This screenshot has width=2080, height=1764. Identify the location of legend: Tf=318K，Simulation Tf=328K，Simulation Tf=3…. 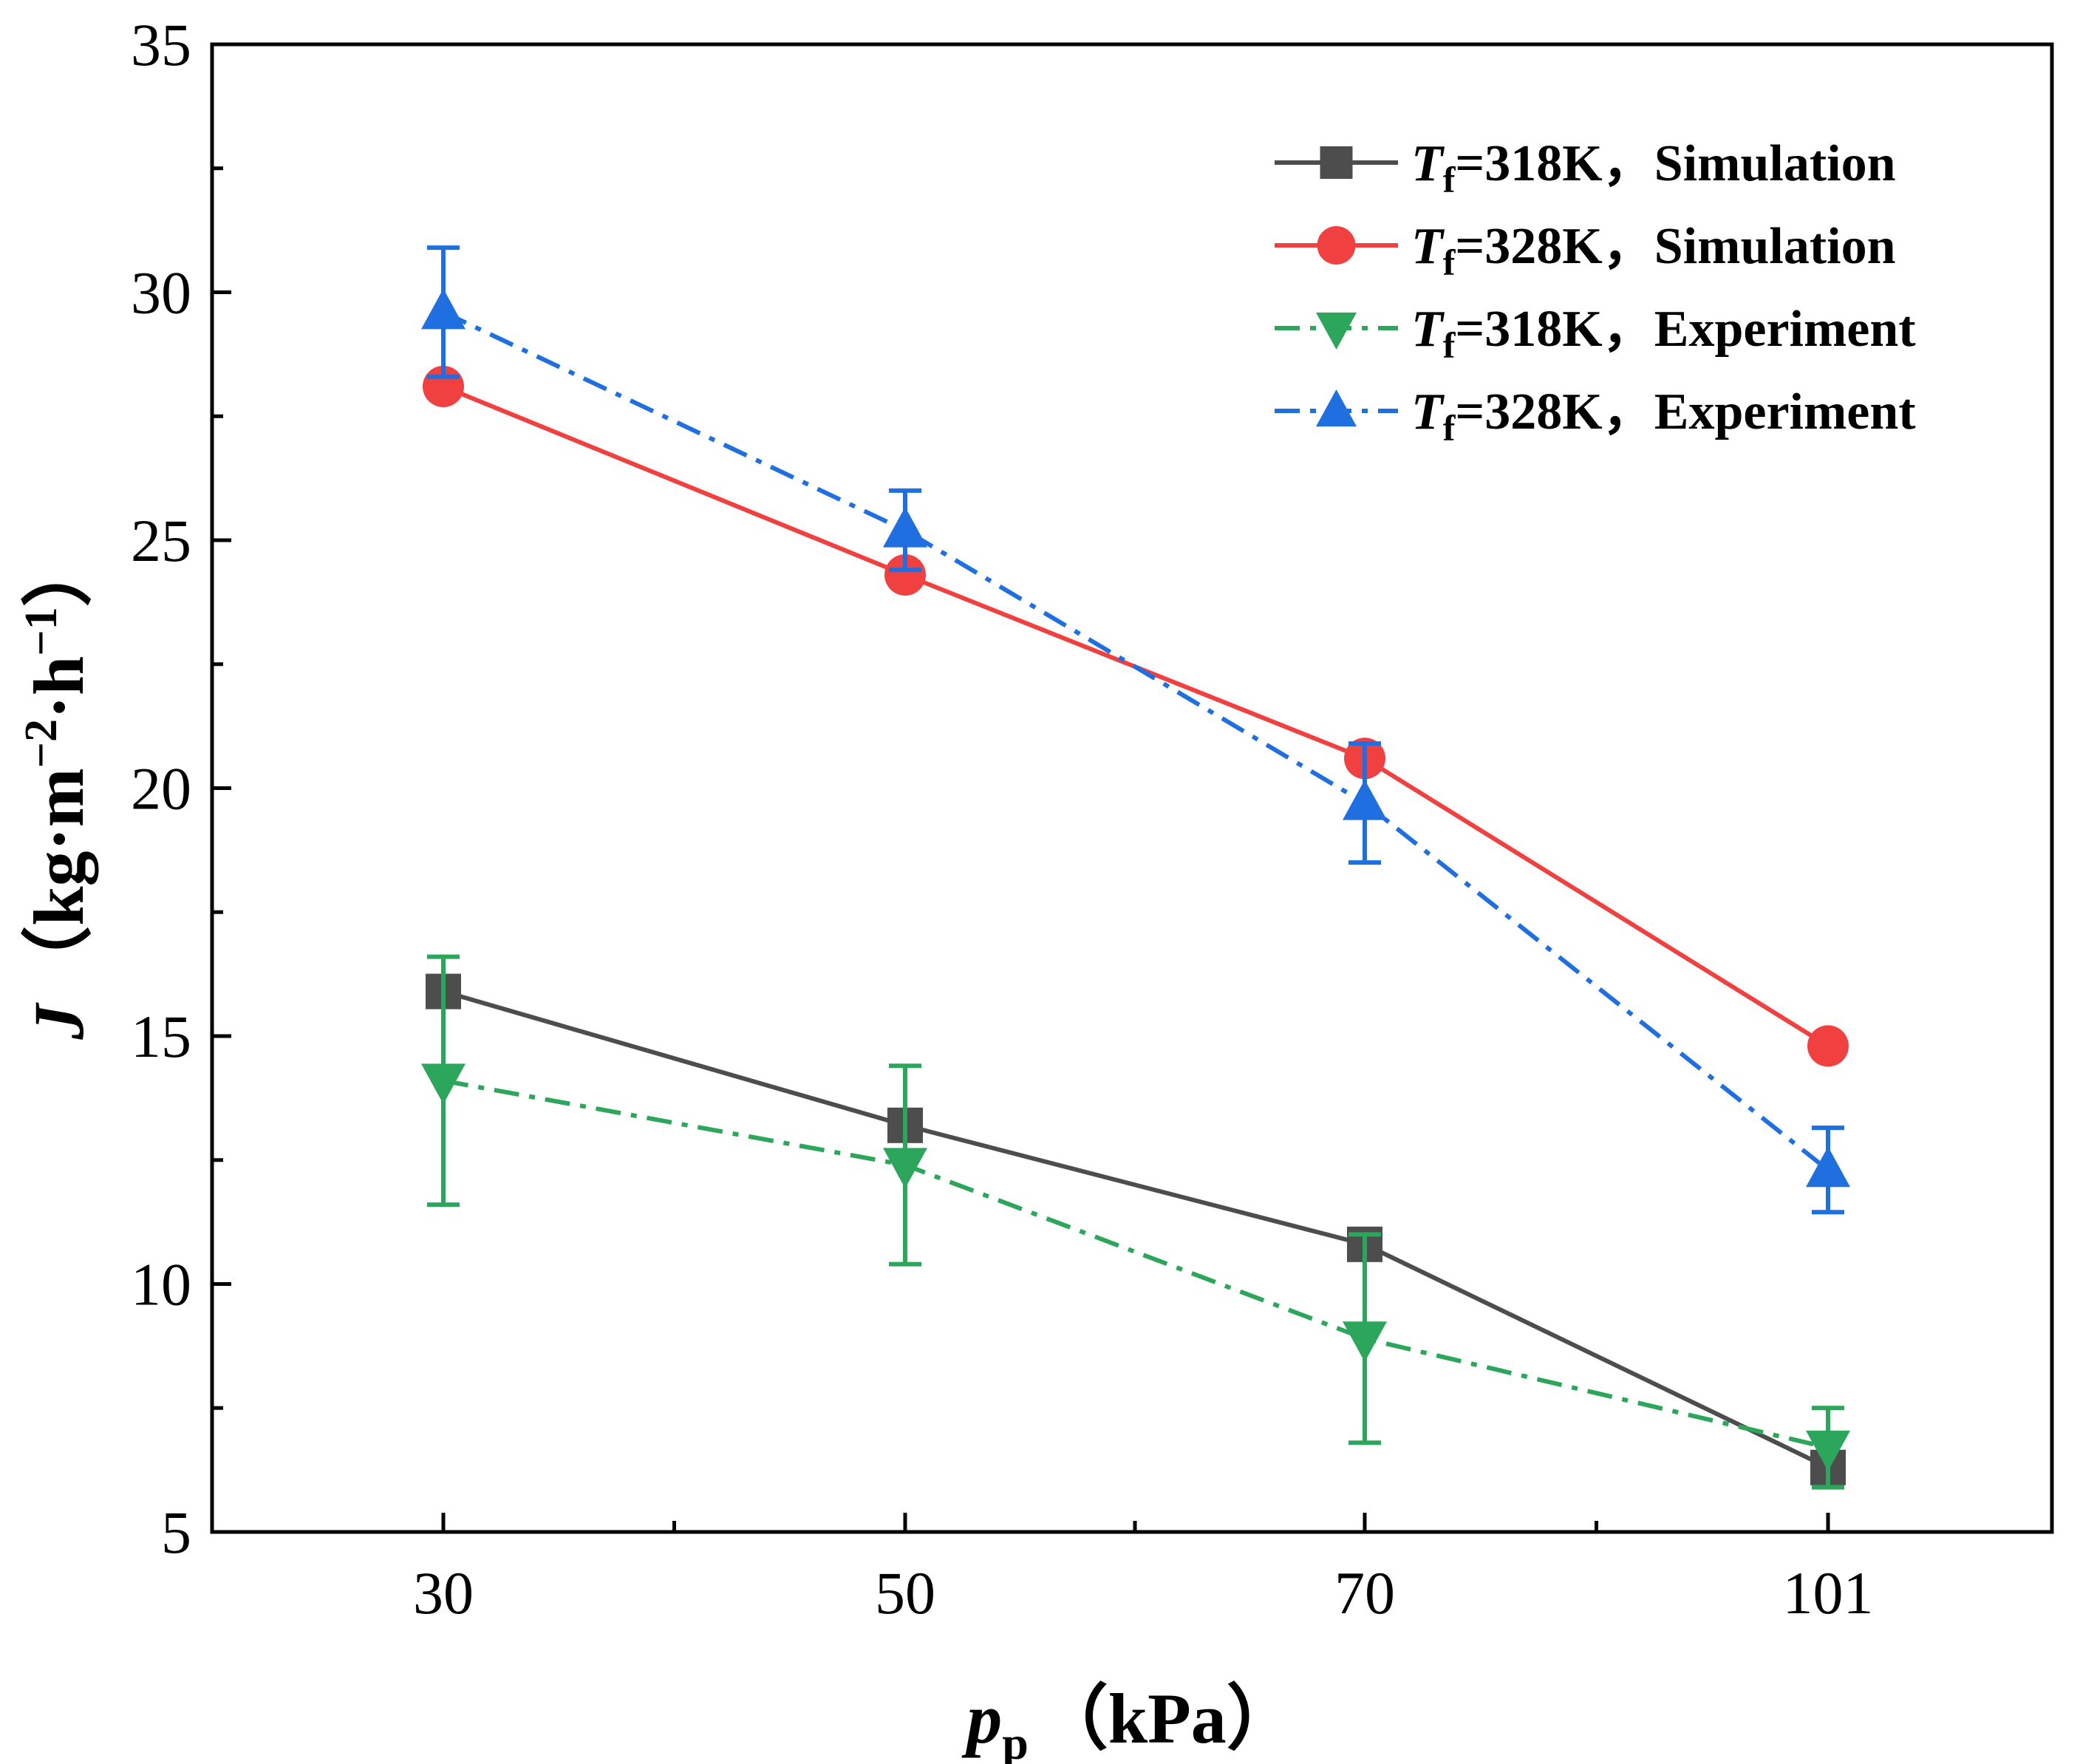
(1595, 292).